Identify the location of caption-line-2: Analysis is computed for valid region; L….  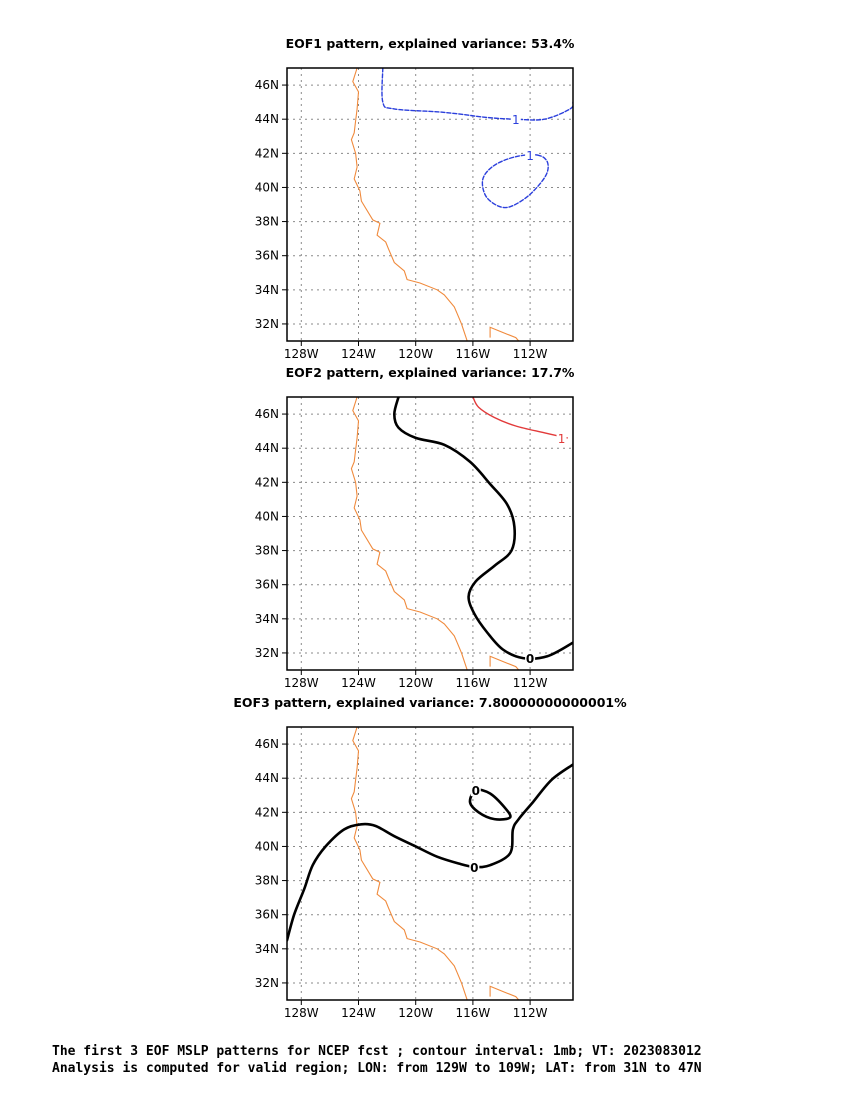
(377, 1068).